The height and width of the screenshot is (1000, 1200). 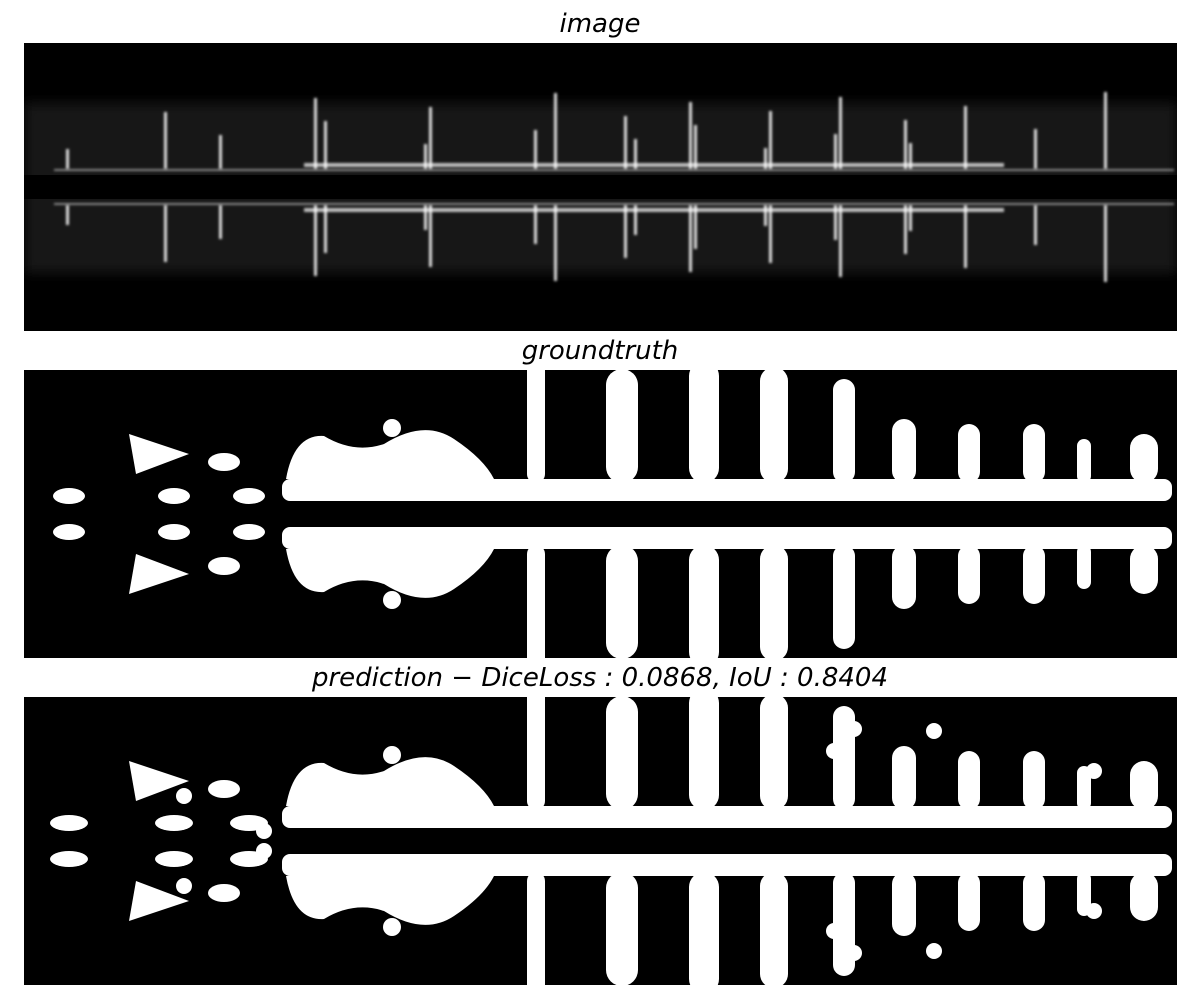 What do you see at coordinates (600, 24) in the screenshot?
I see `image-panel-title: image` at bounding box center [600, 24].